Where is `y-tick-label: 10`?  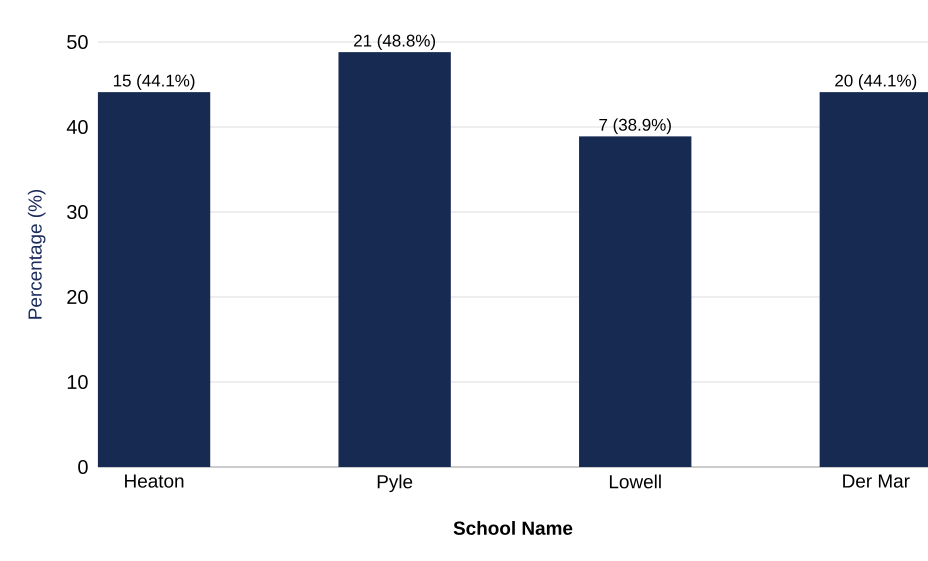
y-tick-label: 10 is located at coordinates (78, 382).